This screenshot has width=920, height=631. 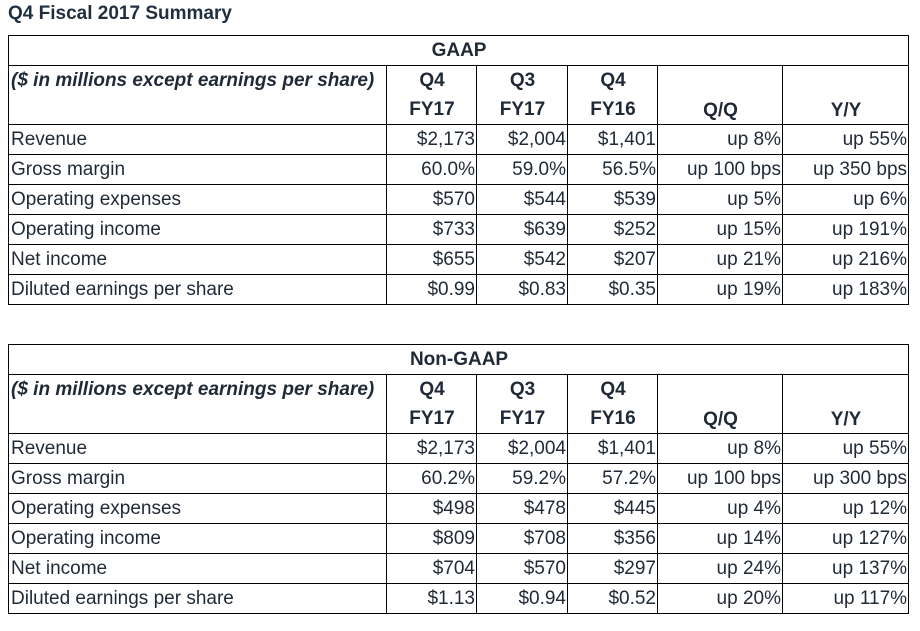 What do you see at coordinates (431, 508) in the screenshot?
I see `q4-fy17-value: $498` at bounding box center [431, 508].